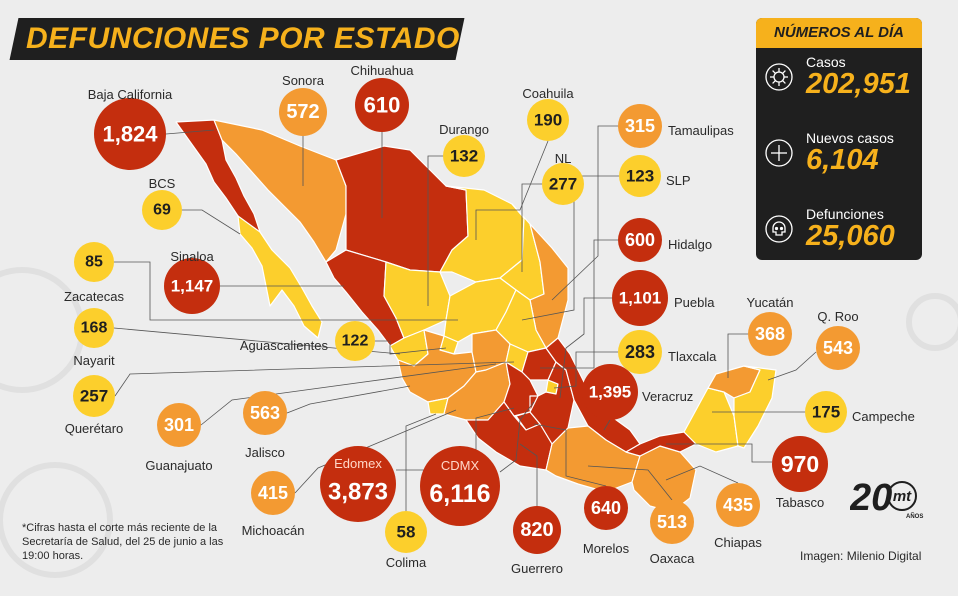 The image size is (958, 596). I want to click on bubble-group-chihuahua: 610 Chihuahua, so click(382, 97).